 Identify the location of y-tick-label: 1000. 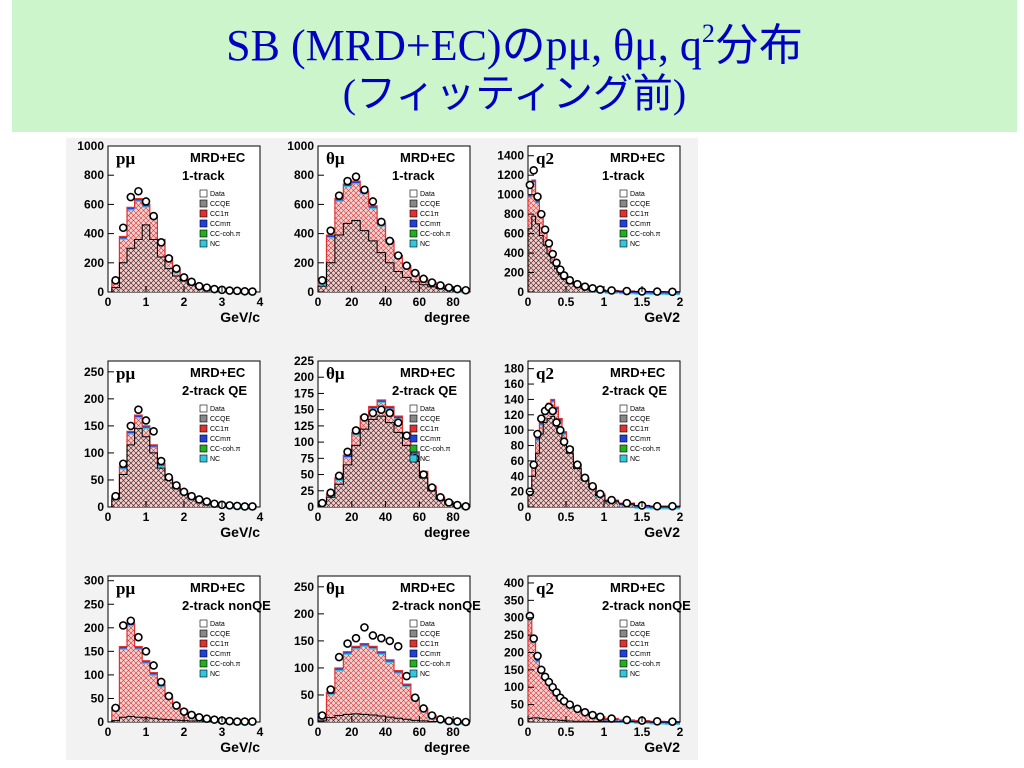
(510, 195).